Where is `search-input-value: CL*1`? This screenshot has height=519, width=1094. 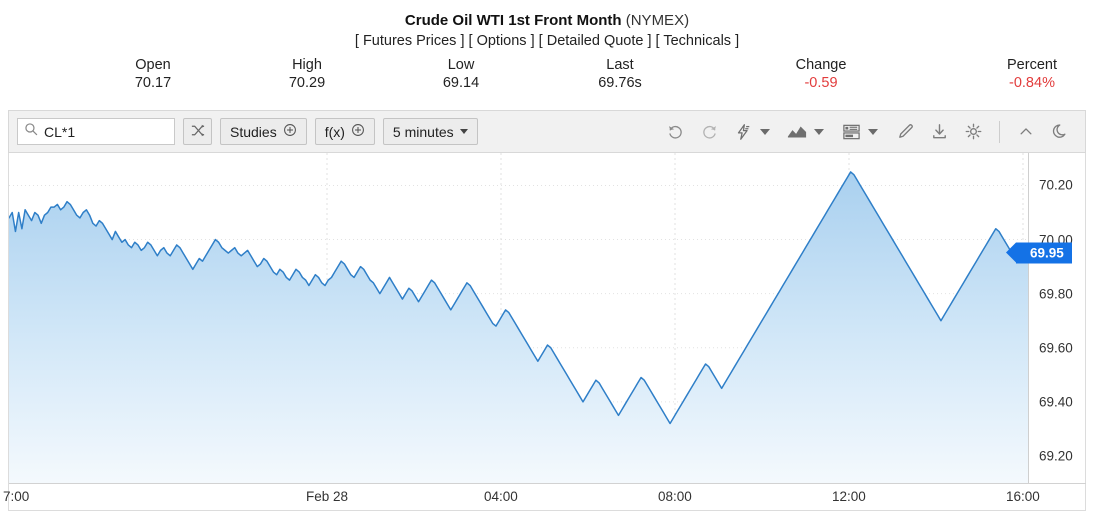
search-input-value: CL*1 is located at coordinates (60, 131).